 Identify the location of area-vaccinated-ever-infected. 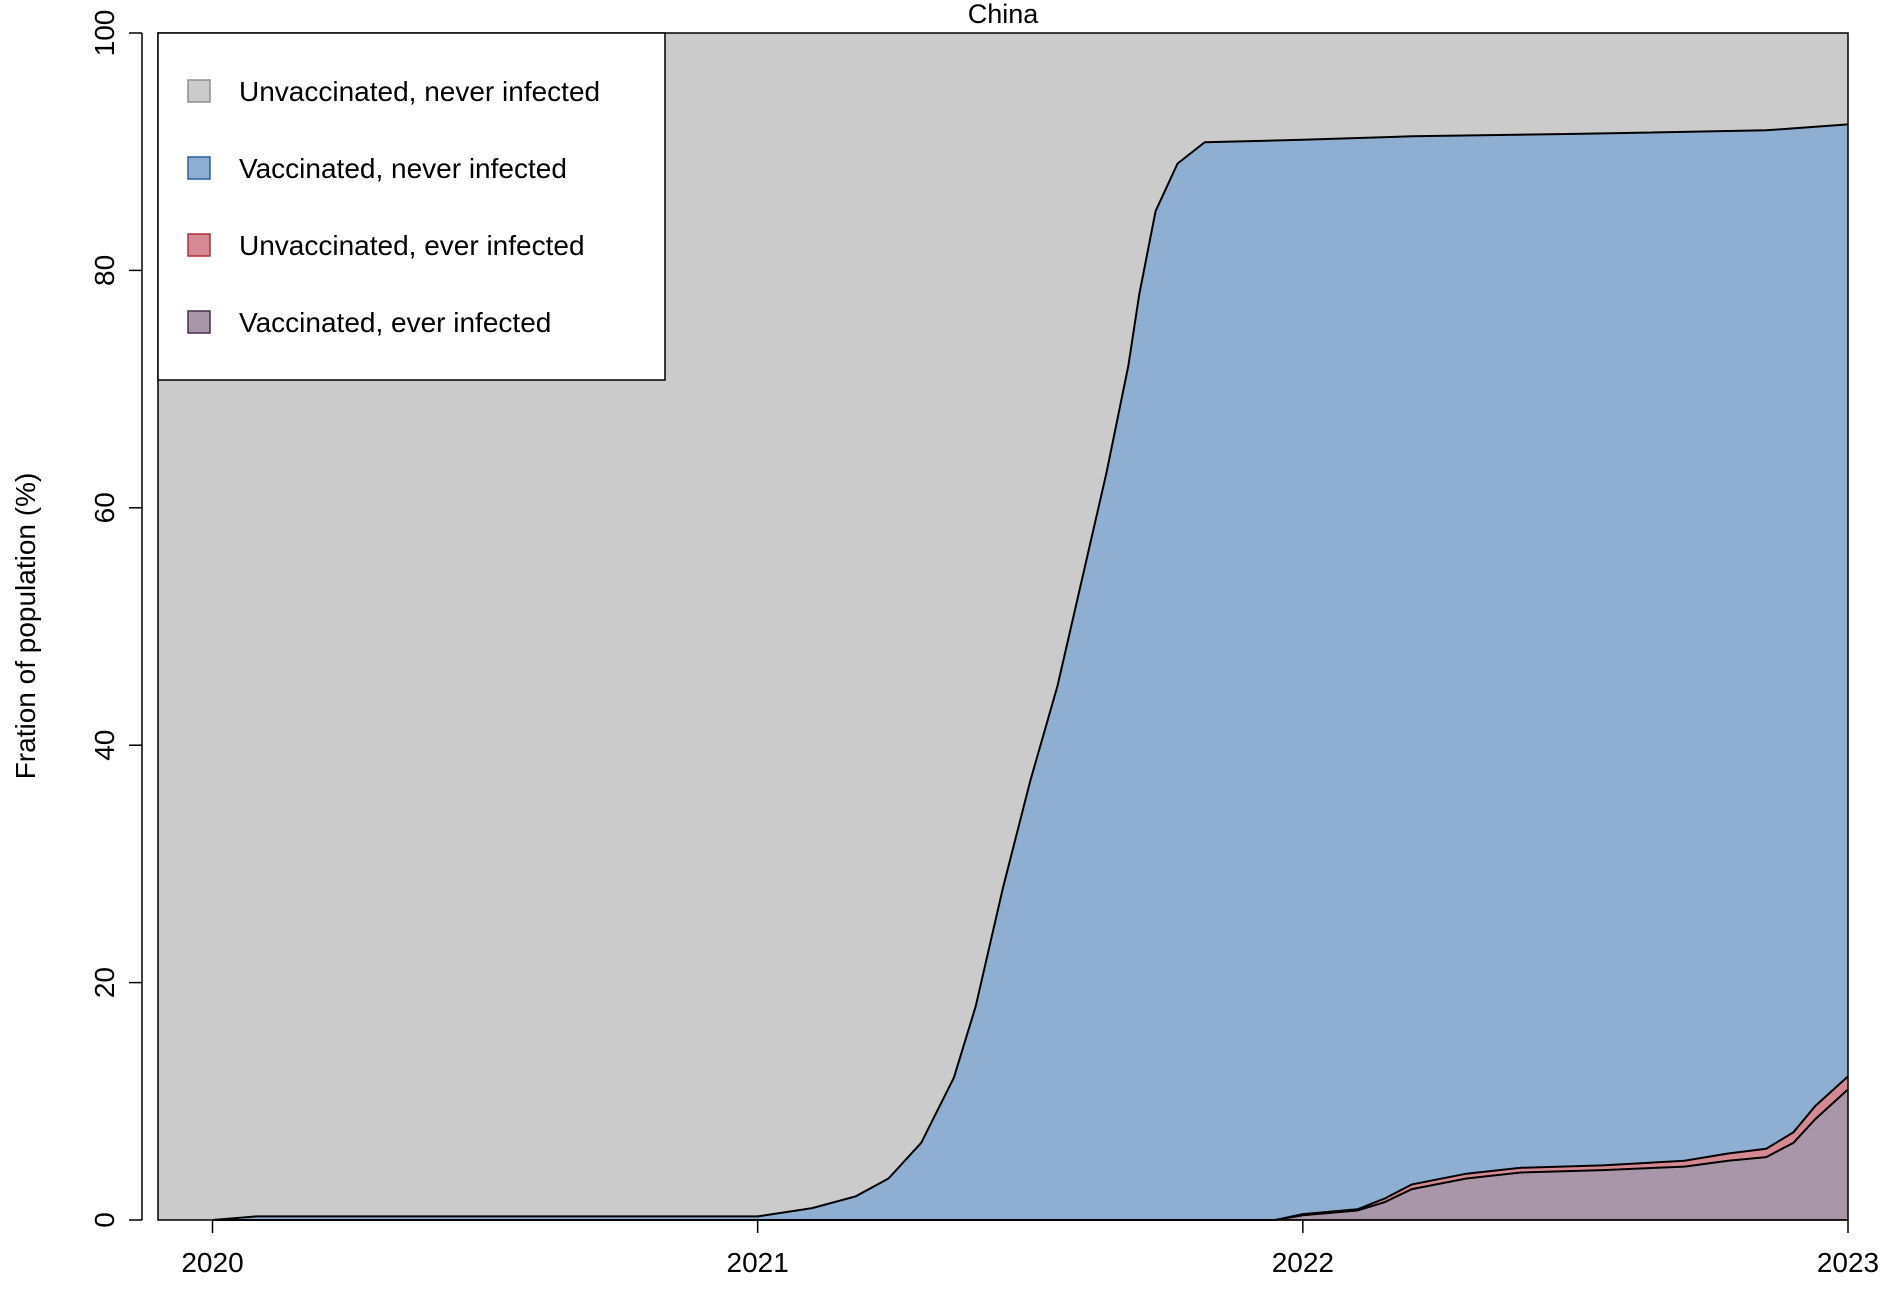
(1030, 1154).